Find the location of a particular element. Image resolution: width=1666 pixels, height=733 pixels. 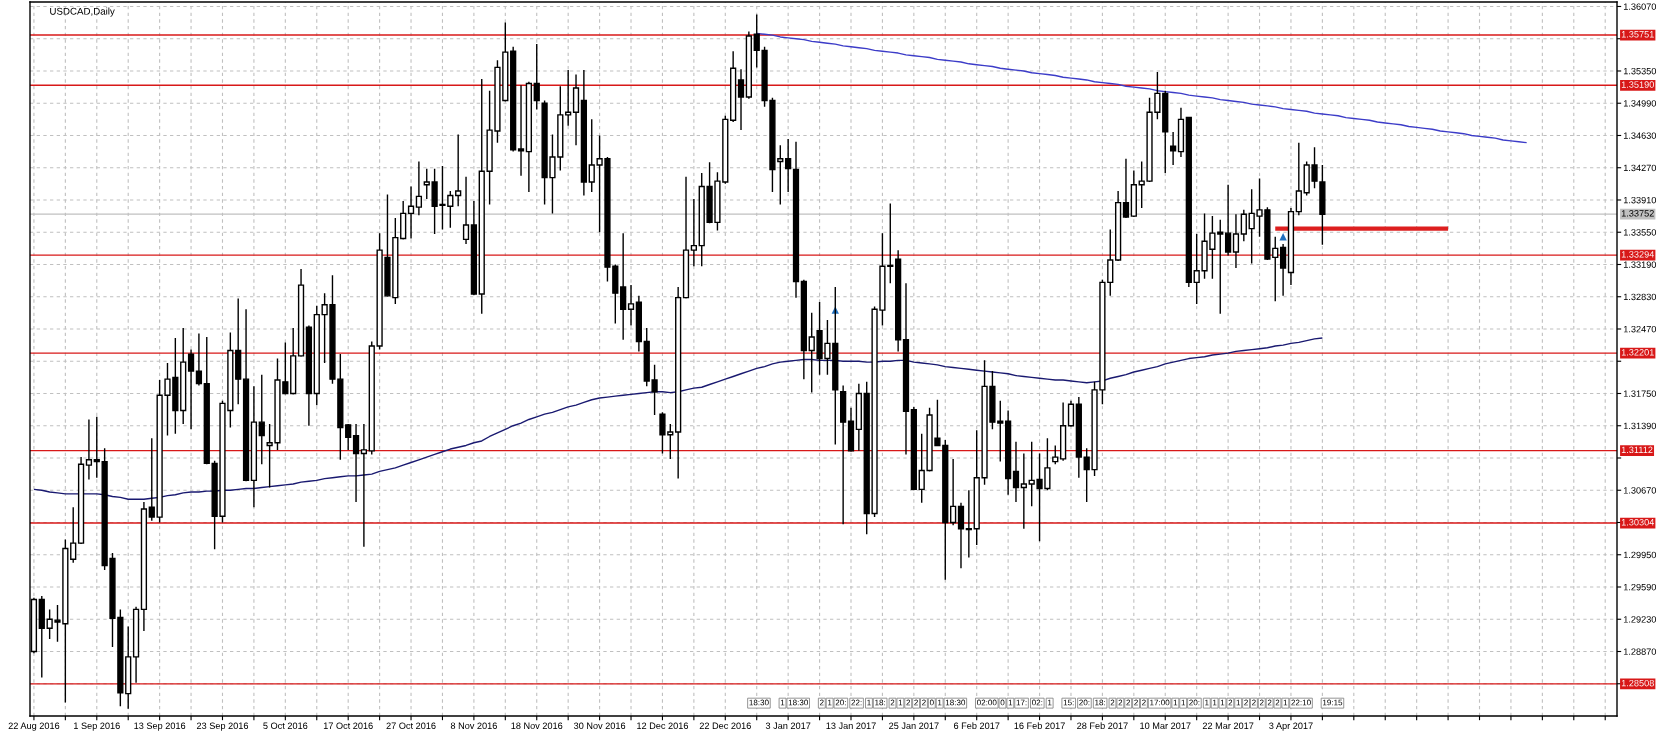

y-tick-label: 1.34270 is located at coordinates (1640, 168).